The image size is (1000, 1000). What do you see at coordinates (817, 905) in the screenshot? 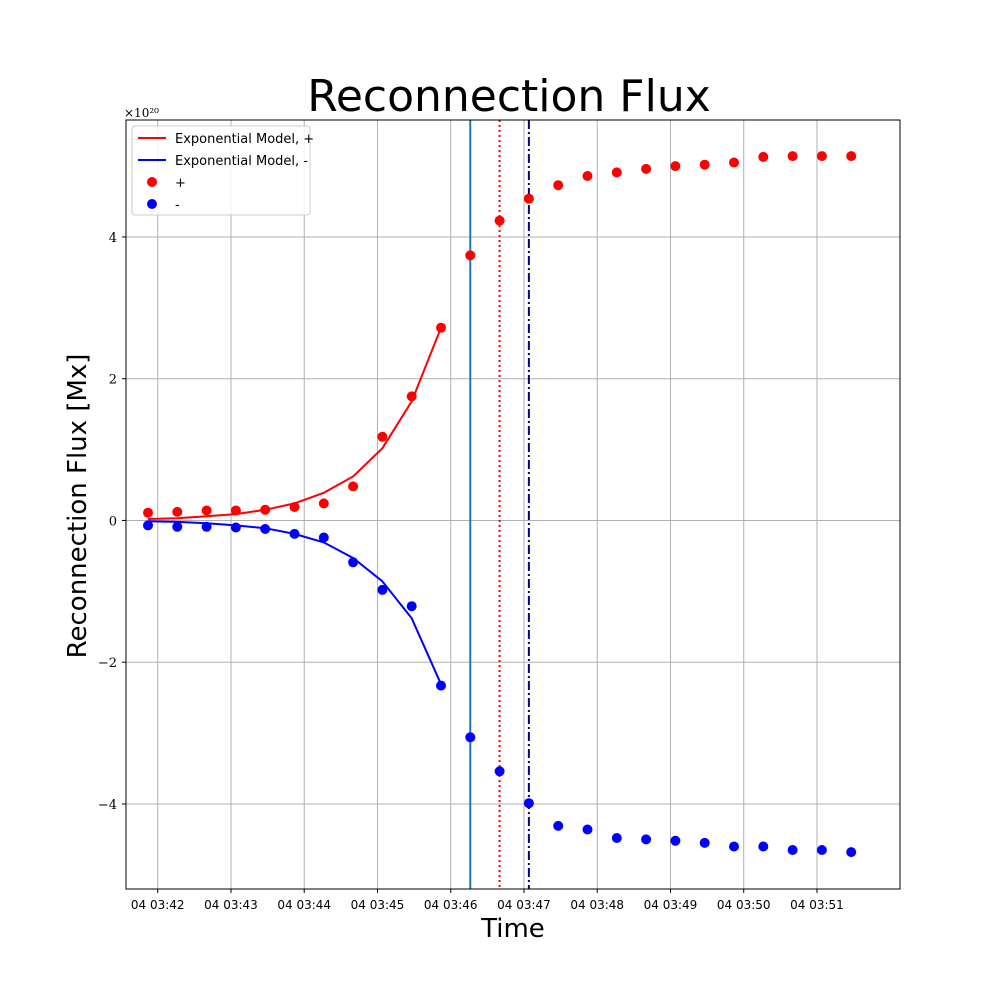
I see `x-tick-label: 04 03:51` at bounding box center [817, 905].